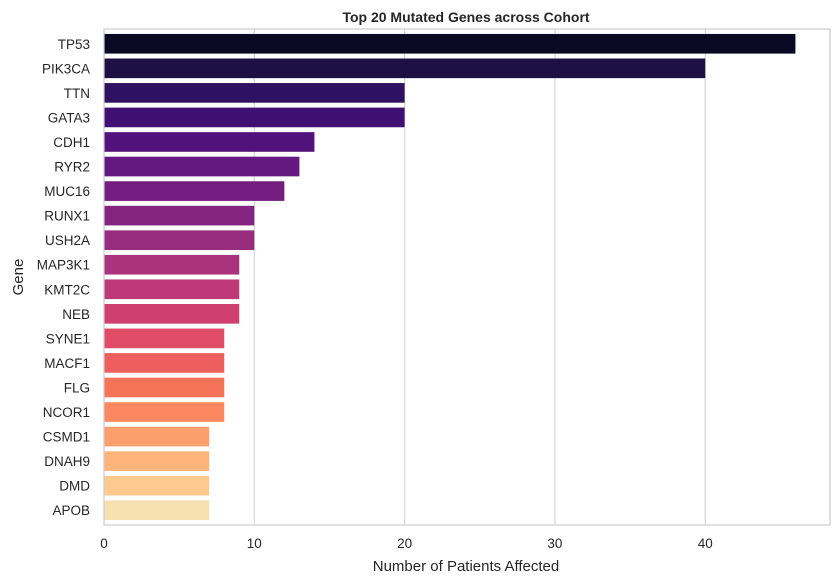 This screenshot has width=839, height=584. What do you see at coordinates (104, 543) in the screenshot?
I see `x-tick-label: 0` at bounding box center [104, 543].